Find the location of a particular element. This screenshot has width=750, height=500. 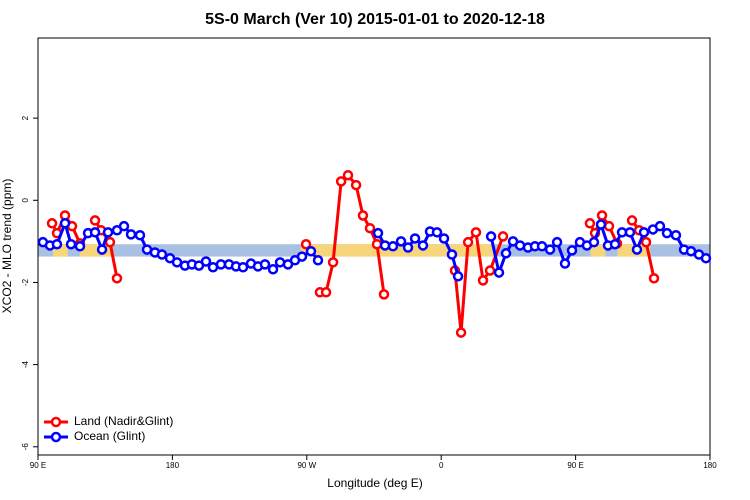

legend-label: Ocean (Glint) is located at coordinates (109, 436).